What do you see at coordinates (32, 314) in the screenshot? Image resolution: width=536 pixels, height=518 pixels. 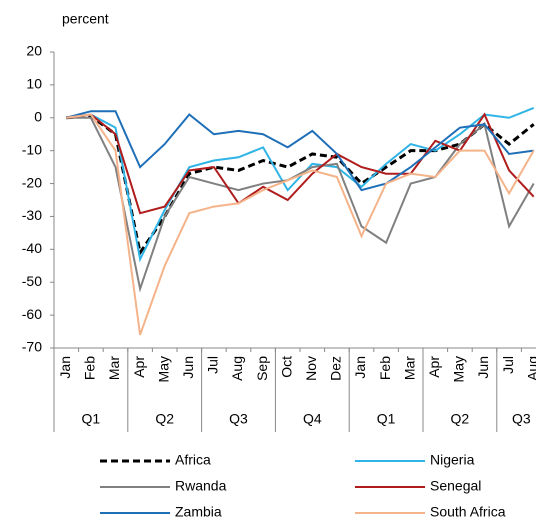 I see `y-tick-label: -60` at bounding box center [32, 314].